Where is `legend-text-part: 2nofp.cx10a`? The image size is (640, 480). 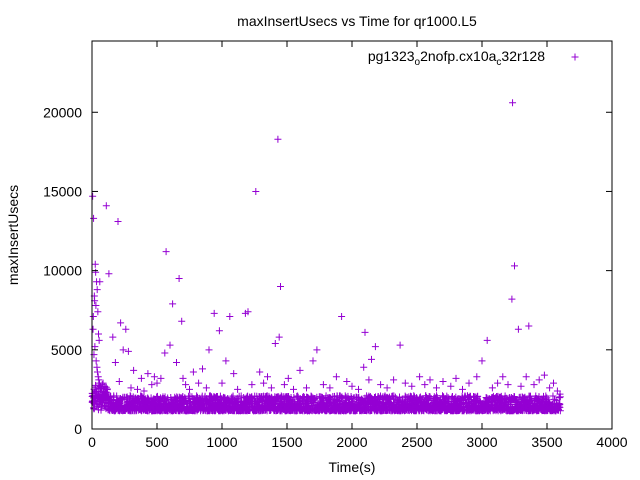
legend-text-part: 2nofp.cx10a is located at coordinates (458, 56).